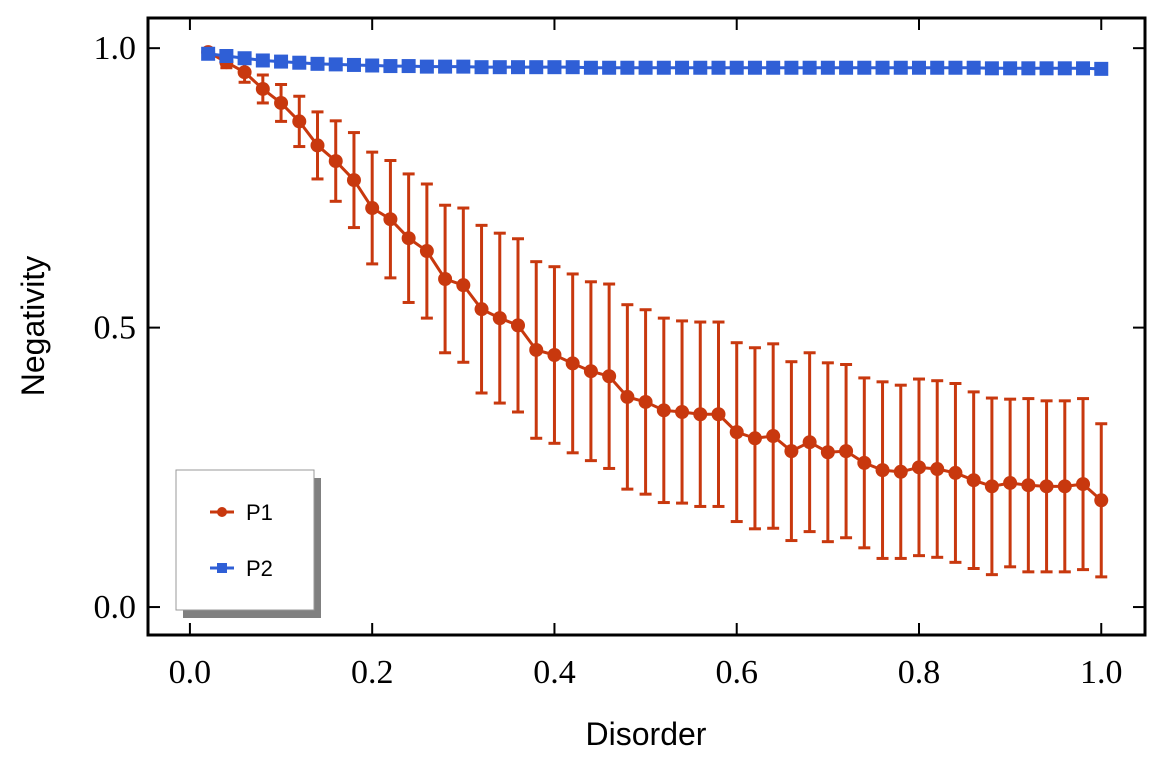  What do you see at coordinates (115, 328) in the screenshot?
I see `y-tick-label: 0.5` at bounding box center [115, 328].